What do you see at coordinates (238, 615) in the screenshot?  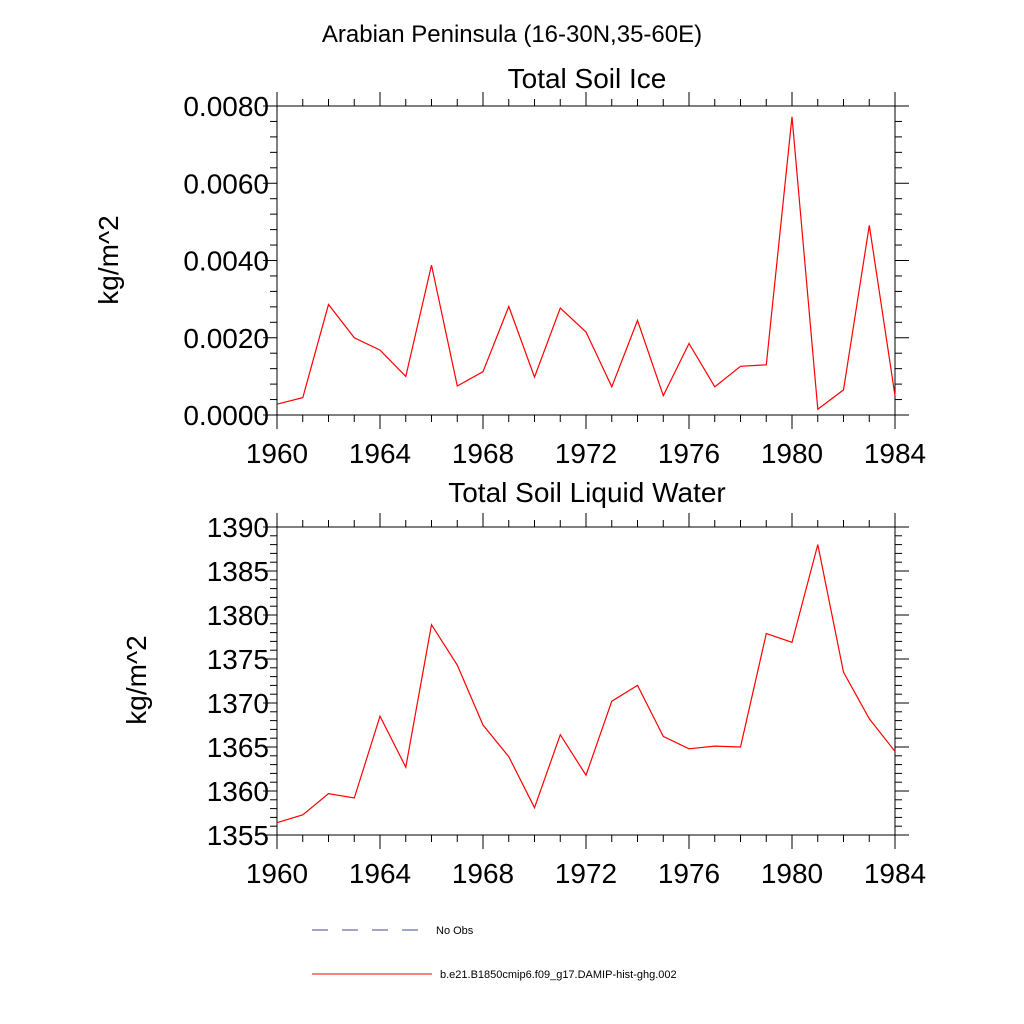 I see `y-tick-label: 1380` at bounding box center [238, 615].